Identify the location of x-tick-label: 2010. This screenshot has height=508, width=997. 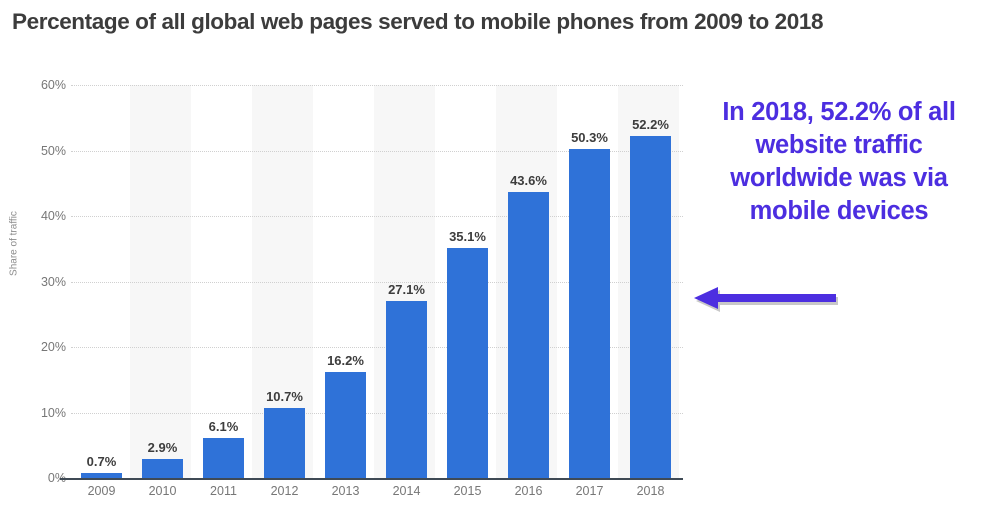
(162, 491).